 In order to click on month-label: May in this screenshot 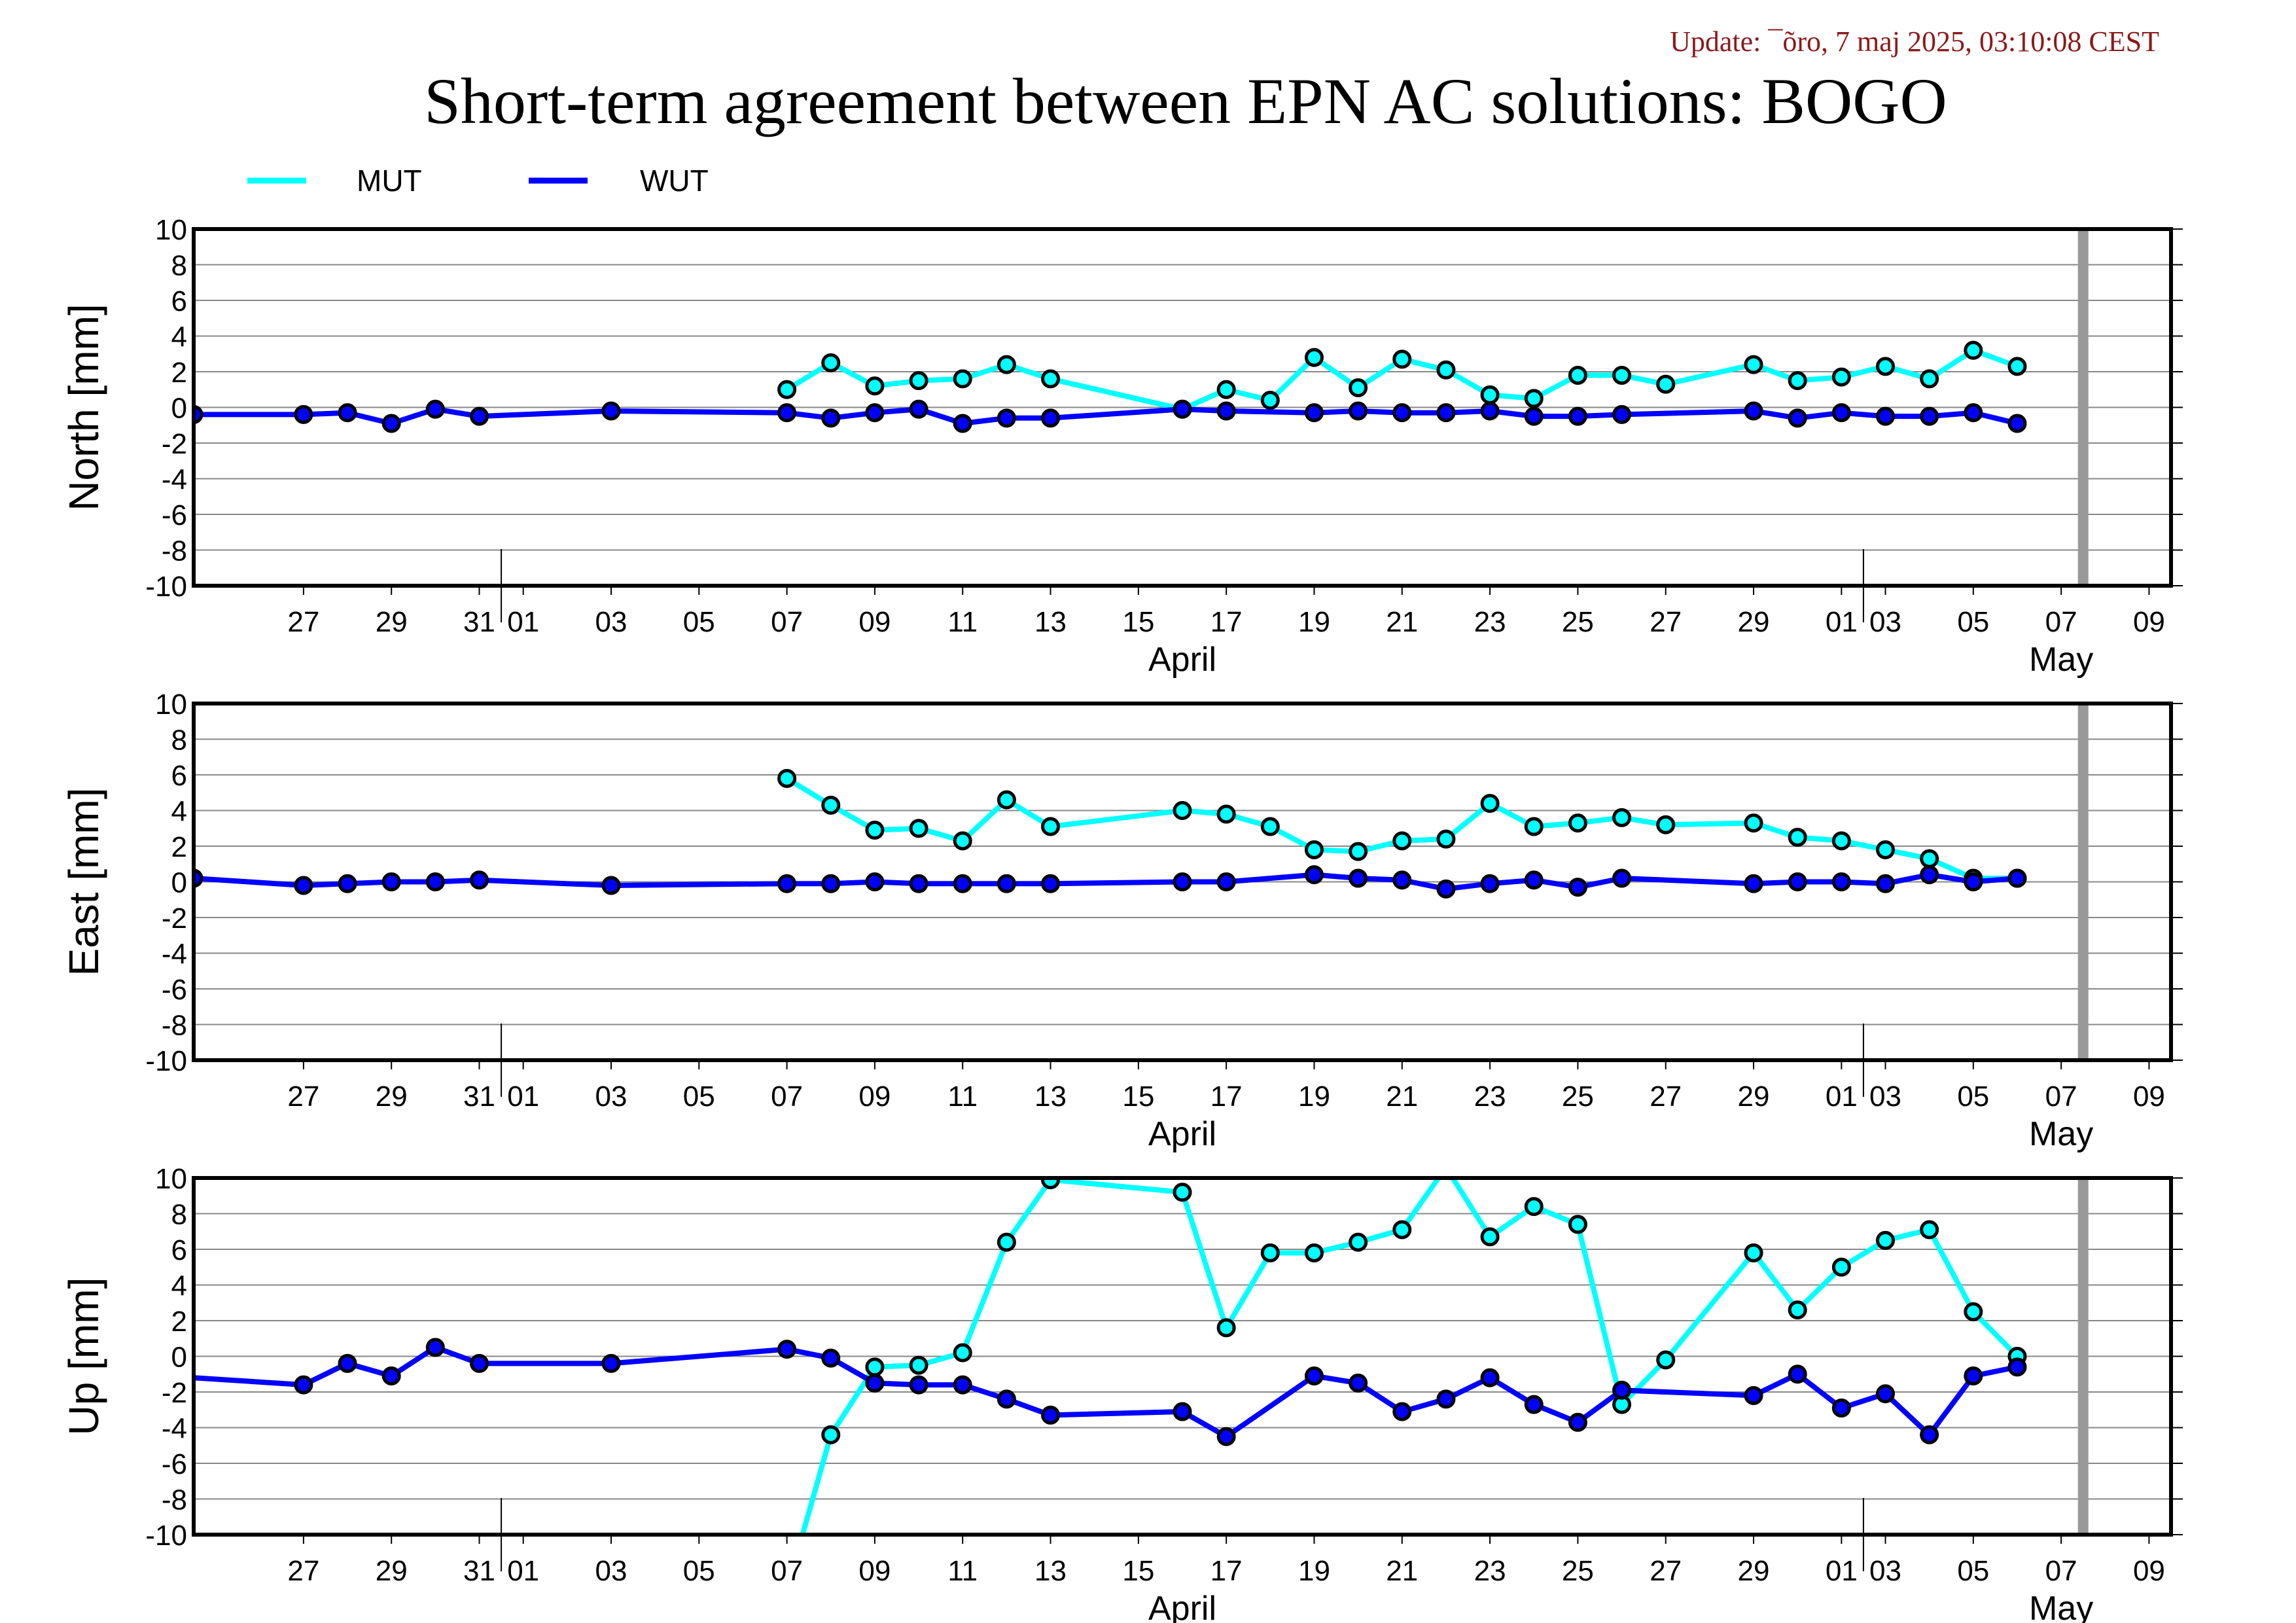, I will do `click(2061, 660)`.